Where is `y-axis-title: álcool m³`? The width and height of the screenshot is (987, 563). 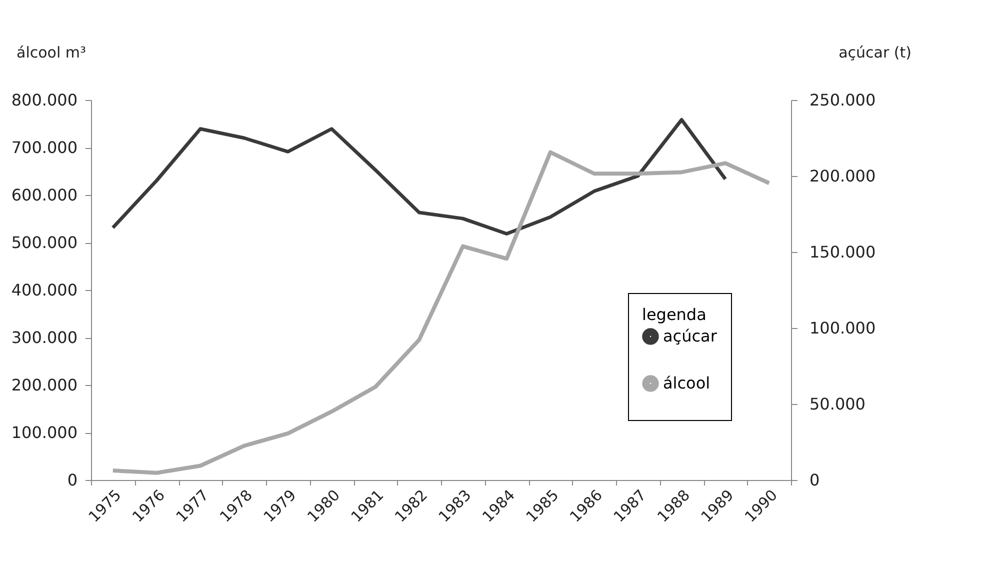 y-axis-title: álcool m³ is located at coordinates (51, 53).